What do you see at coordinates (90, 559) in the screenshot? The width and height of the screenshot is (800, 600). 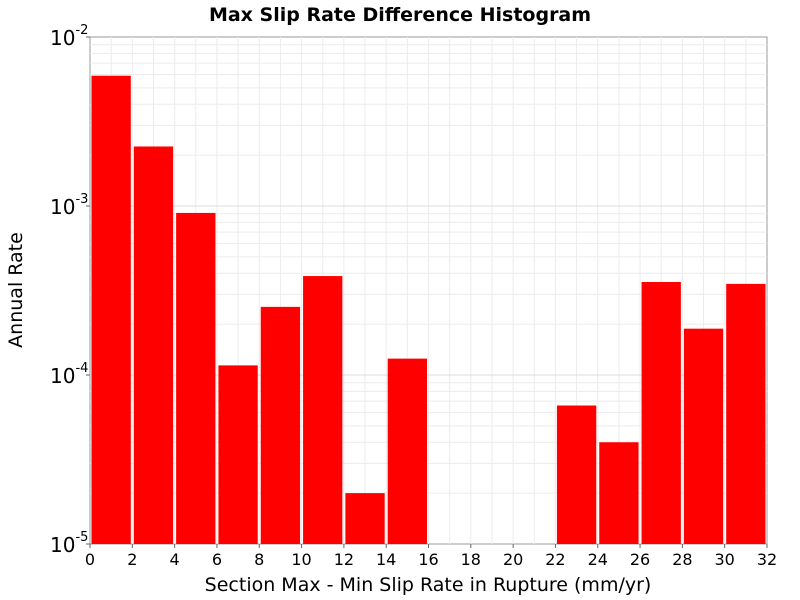 I see `x-tick-label: 0` at bounding box center [90, 559].